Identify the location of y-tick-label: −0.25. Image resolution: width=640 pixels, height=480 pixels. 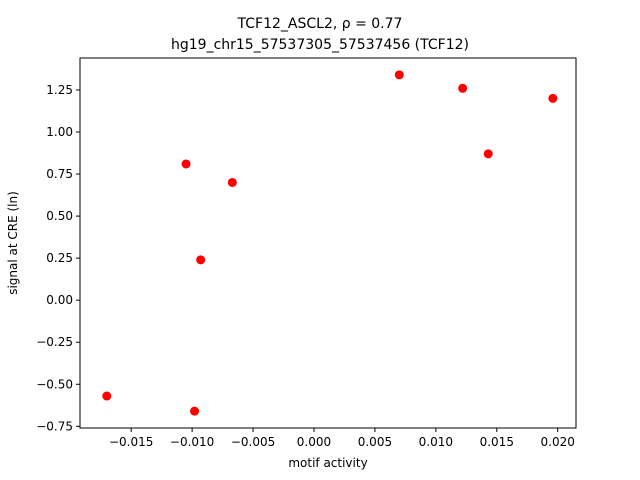
(54, 342).